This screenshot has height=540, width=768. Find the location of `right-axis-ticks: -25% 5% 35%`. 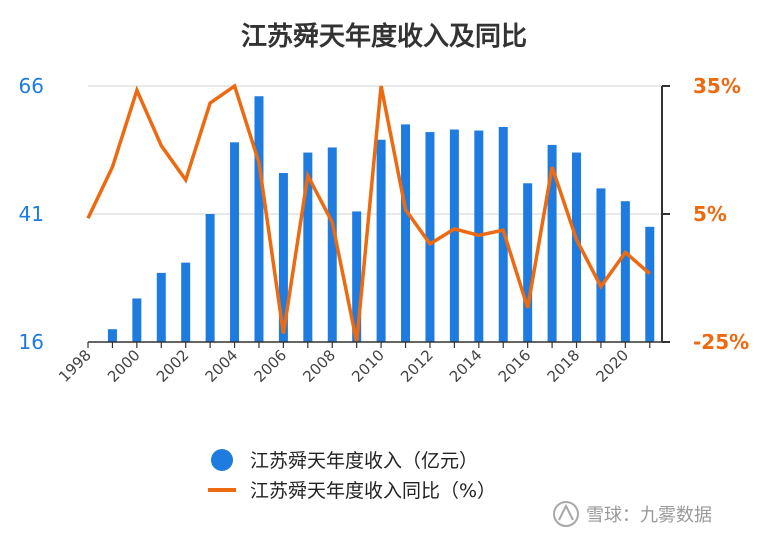

right-axis-ticks: -25% 5% 35% is located at coordinates (705, 214).